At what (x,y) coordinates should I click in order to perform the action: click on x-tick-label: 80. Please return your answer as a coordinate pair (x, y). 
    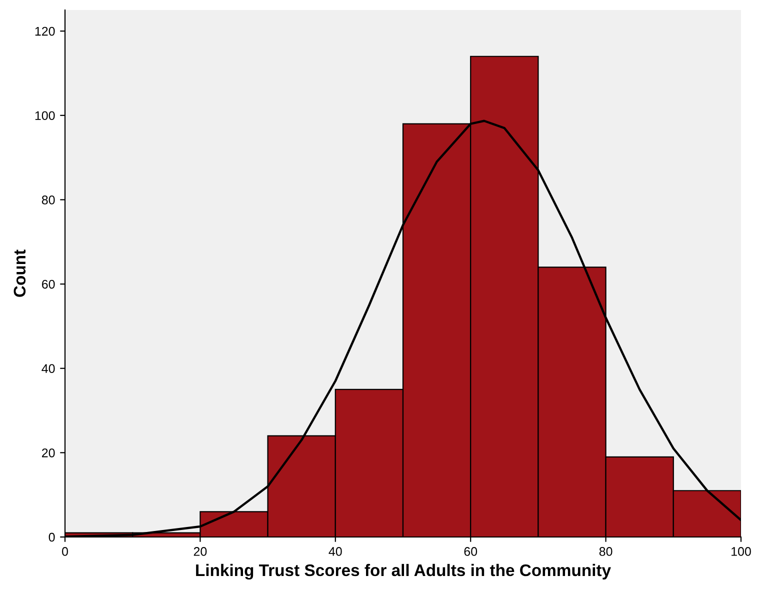
    Looking at the image, I should click on (605, 551).